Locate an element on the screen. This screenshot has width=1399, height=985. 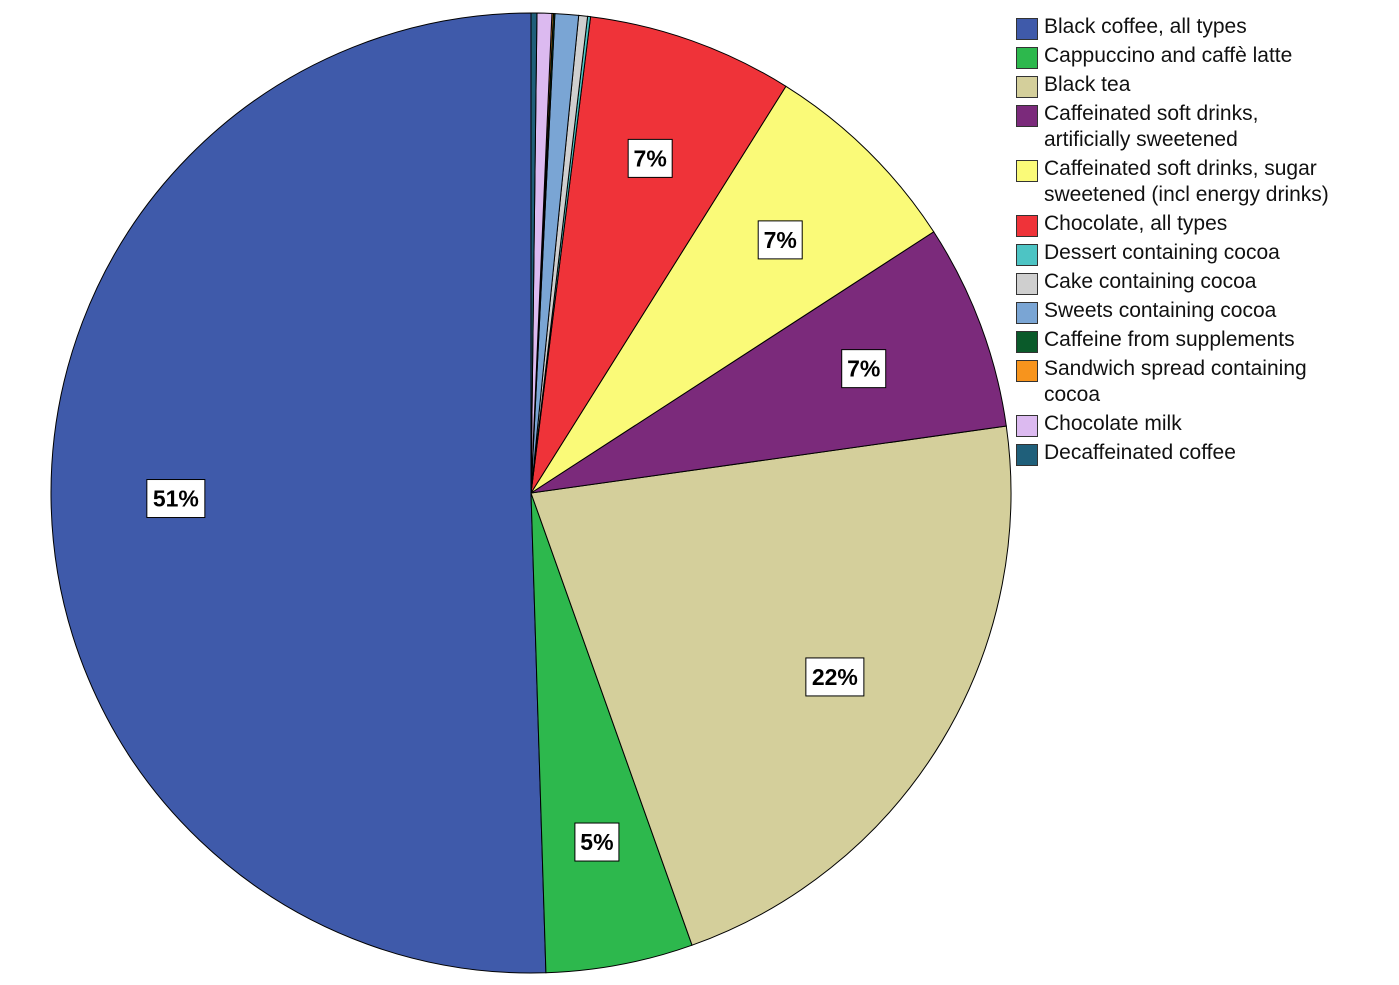
legend-label: Sweets containing cocoa is located at coordinates (1160, 310).